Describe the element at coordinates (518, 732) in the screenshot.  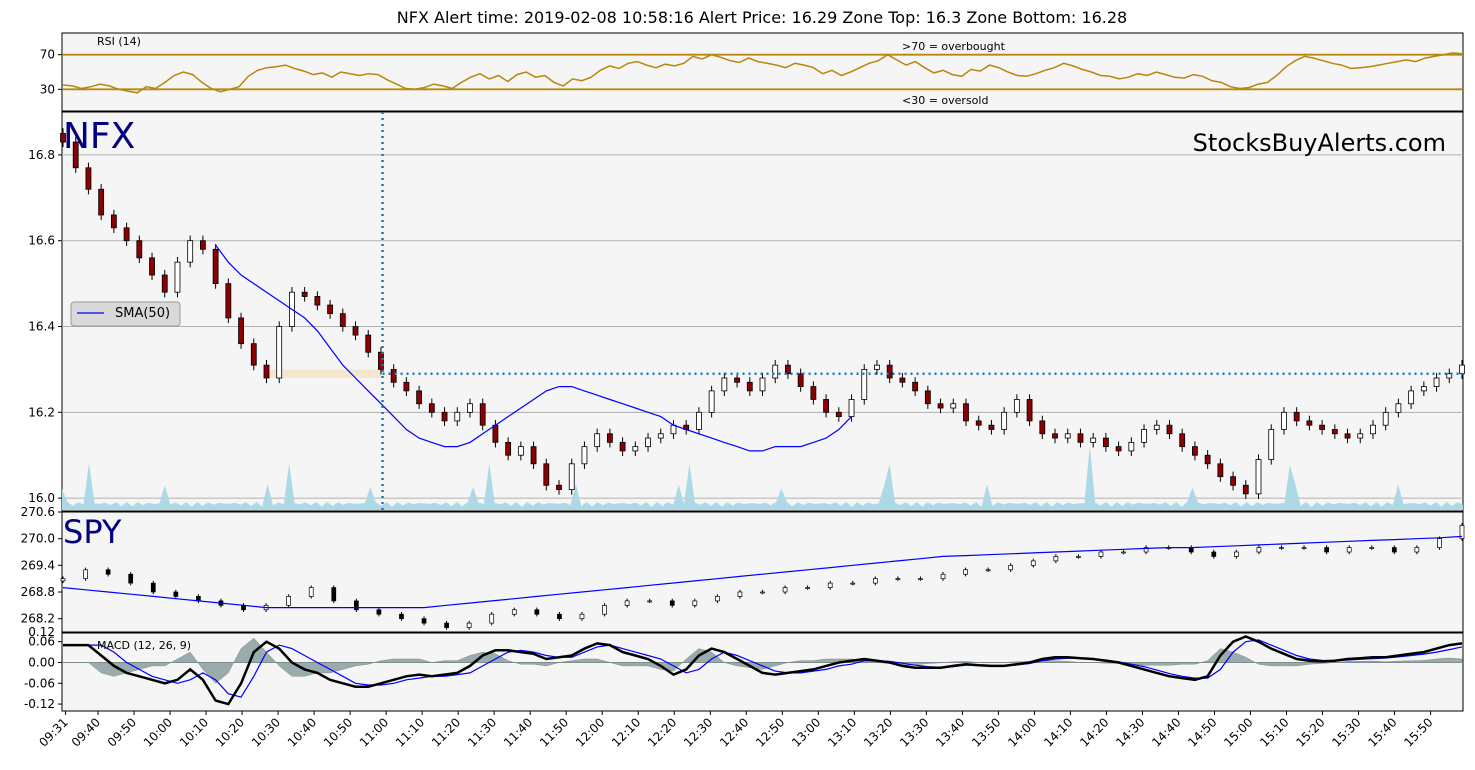
I see `x-tick-label: 11:40` at that location.